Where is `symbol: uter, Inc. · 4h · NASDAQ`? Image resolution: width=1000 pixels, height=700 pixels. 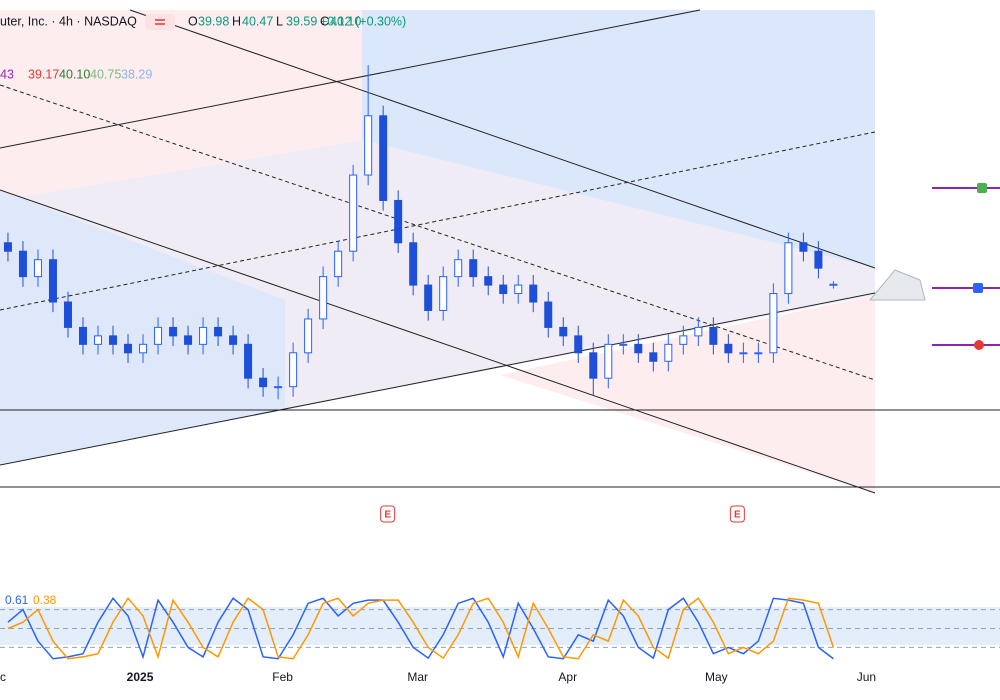 symbol: uter, Inc. · 4h · NASDAQ is located at coordinates (68, 21).